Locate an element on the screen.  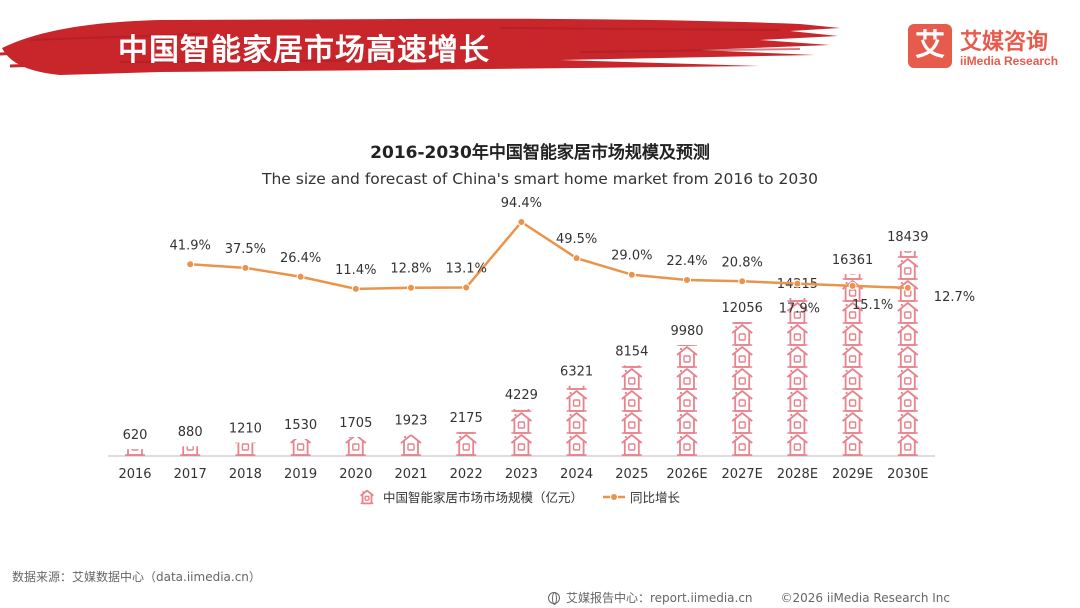
x-tick-label: 2029E is located at coordinates (852, 474).